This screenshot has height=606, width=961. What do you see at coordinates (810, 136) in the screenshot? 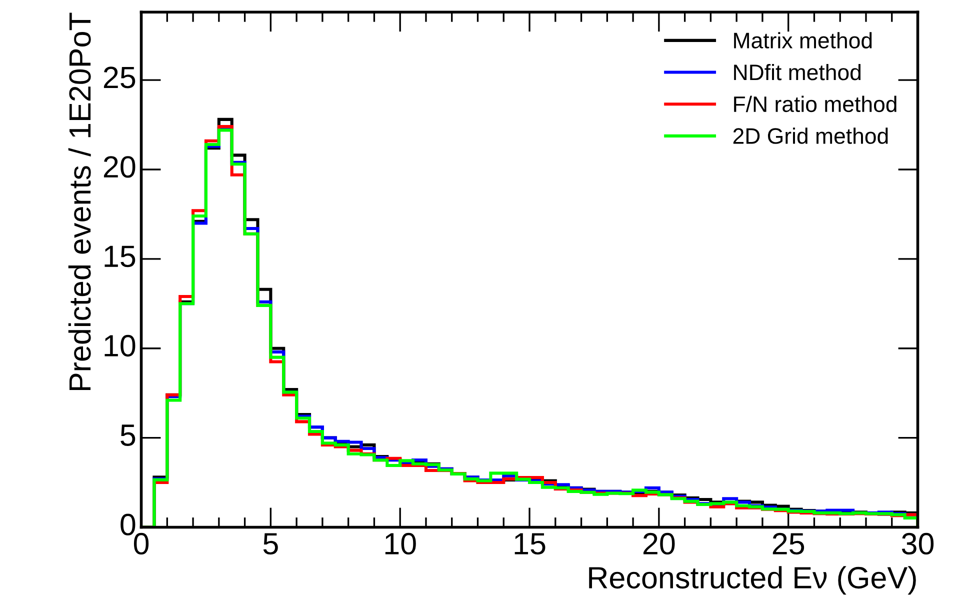
I see `legend-label: 2D Grid method` at bounding box center [810, 136].